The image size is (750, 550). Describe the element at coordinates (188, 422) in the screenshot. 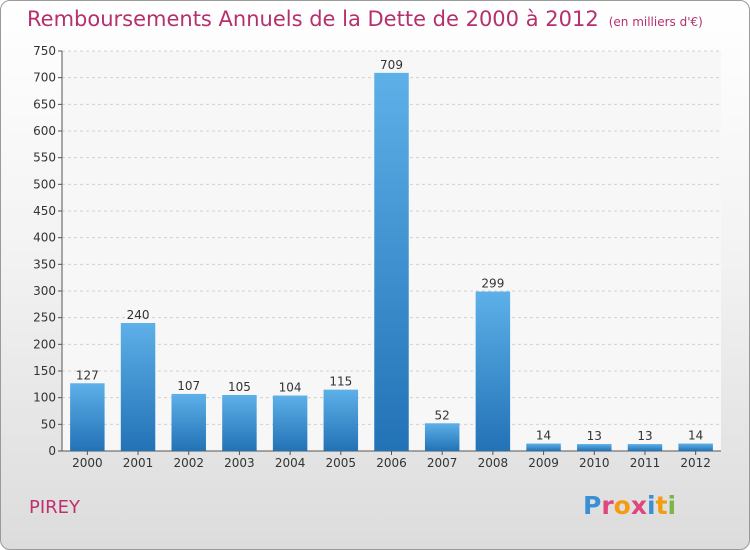

I see `bar-2002` at that location.